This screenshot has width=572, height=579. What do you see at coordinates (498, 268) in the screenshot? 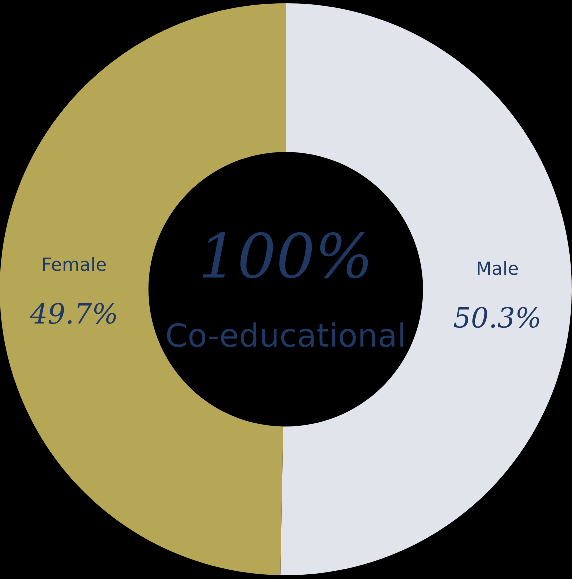
I see `slice-label: Male` at bounding box center [498, 268].